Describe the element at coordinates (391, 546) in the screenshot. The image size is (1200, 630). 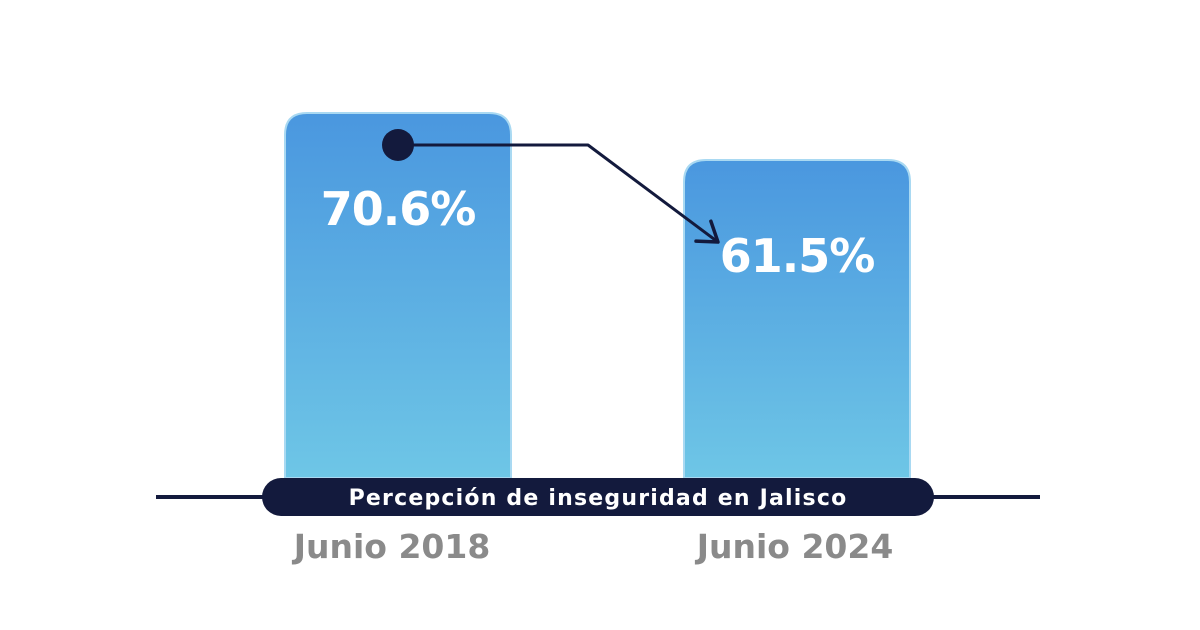
I see `category-label: Junio 2018` at that location.